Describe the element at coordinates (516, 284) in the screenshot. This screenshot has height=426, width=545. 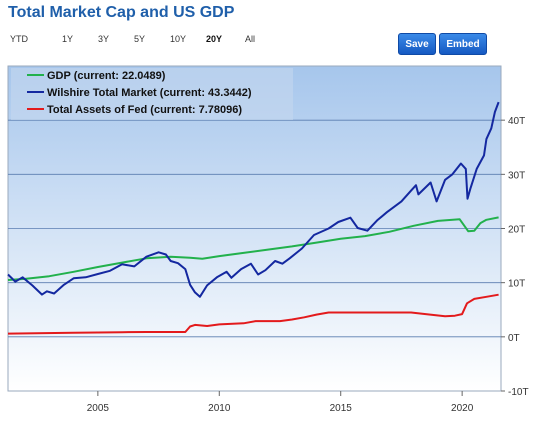
I see `y-tick-label-10t: 10T` at that location.